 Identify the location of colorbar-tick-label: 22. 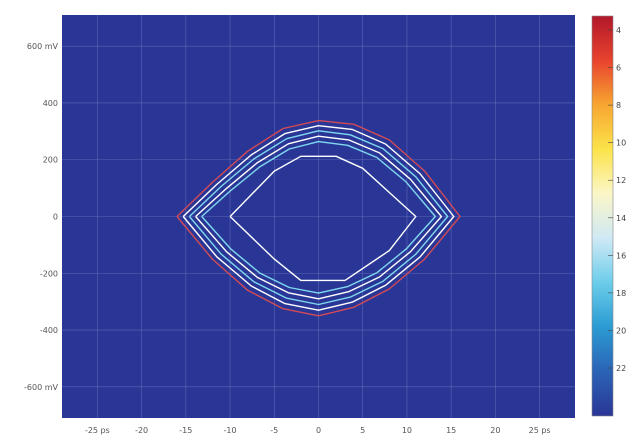
(621, 368).